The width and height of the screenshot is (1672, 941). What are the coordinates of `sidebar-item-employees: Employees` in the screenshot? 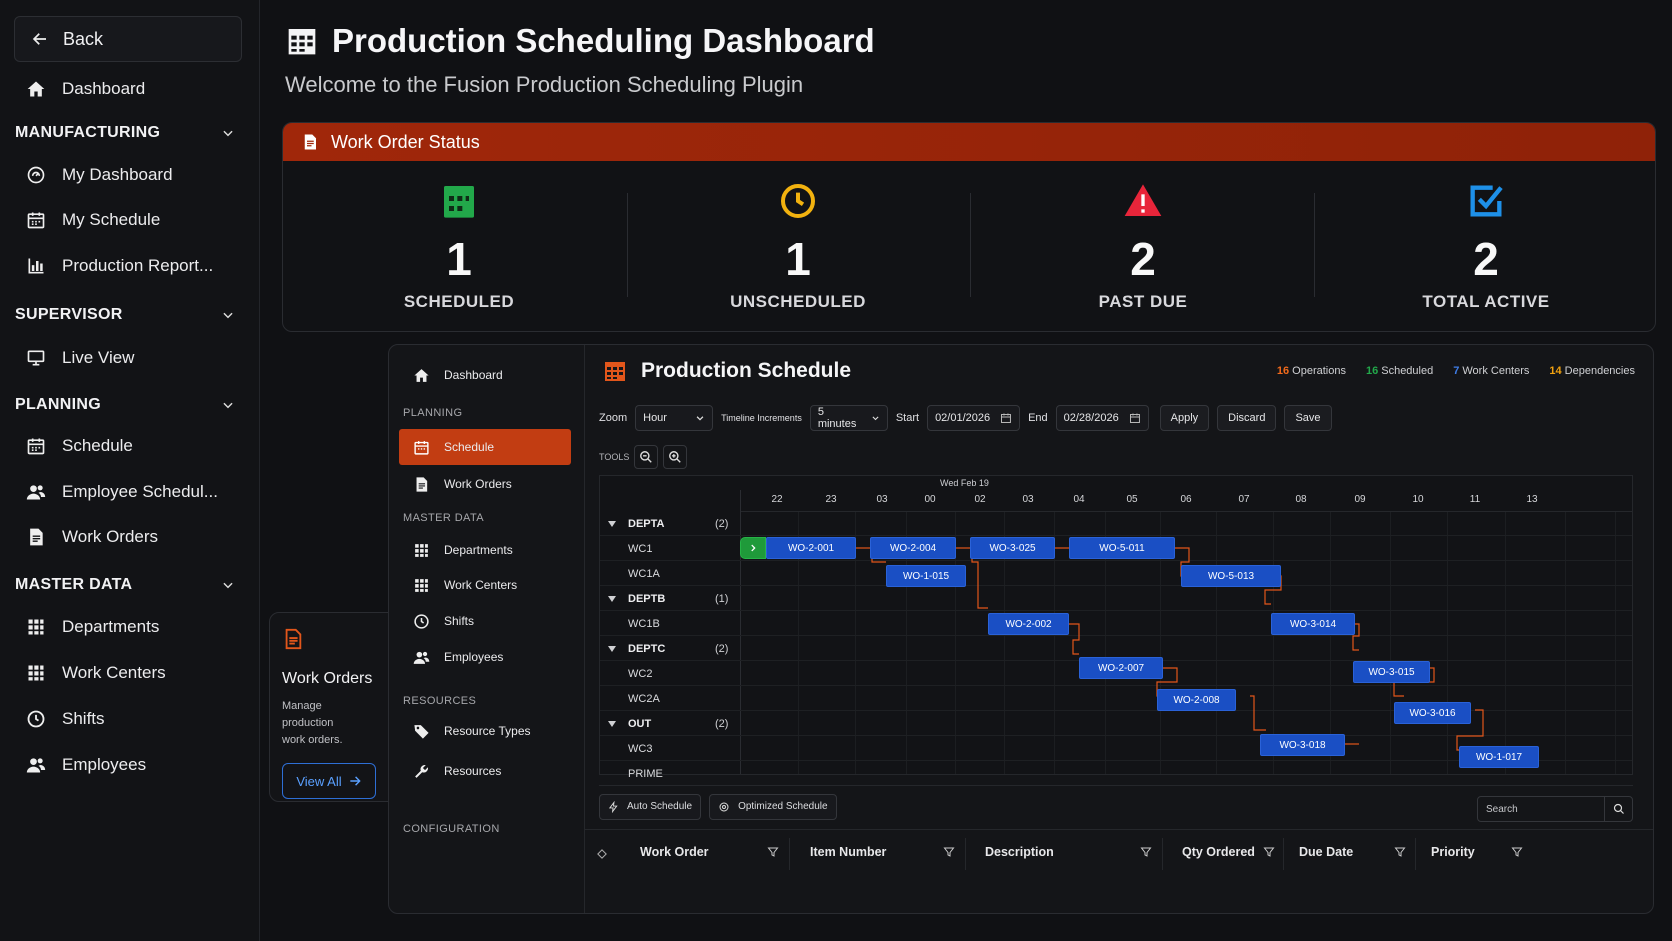 It's located at (86, 765).